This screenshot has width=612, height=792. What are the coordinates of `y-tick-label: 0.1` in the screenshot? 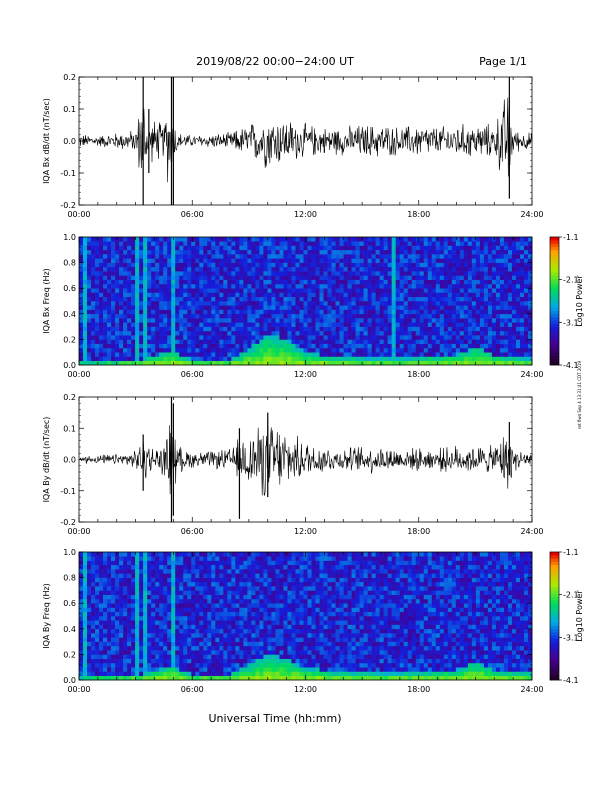 It's located at (69, 428).